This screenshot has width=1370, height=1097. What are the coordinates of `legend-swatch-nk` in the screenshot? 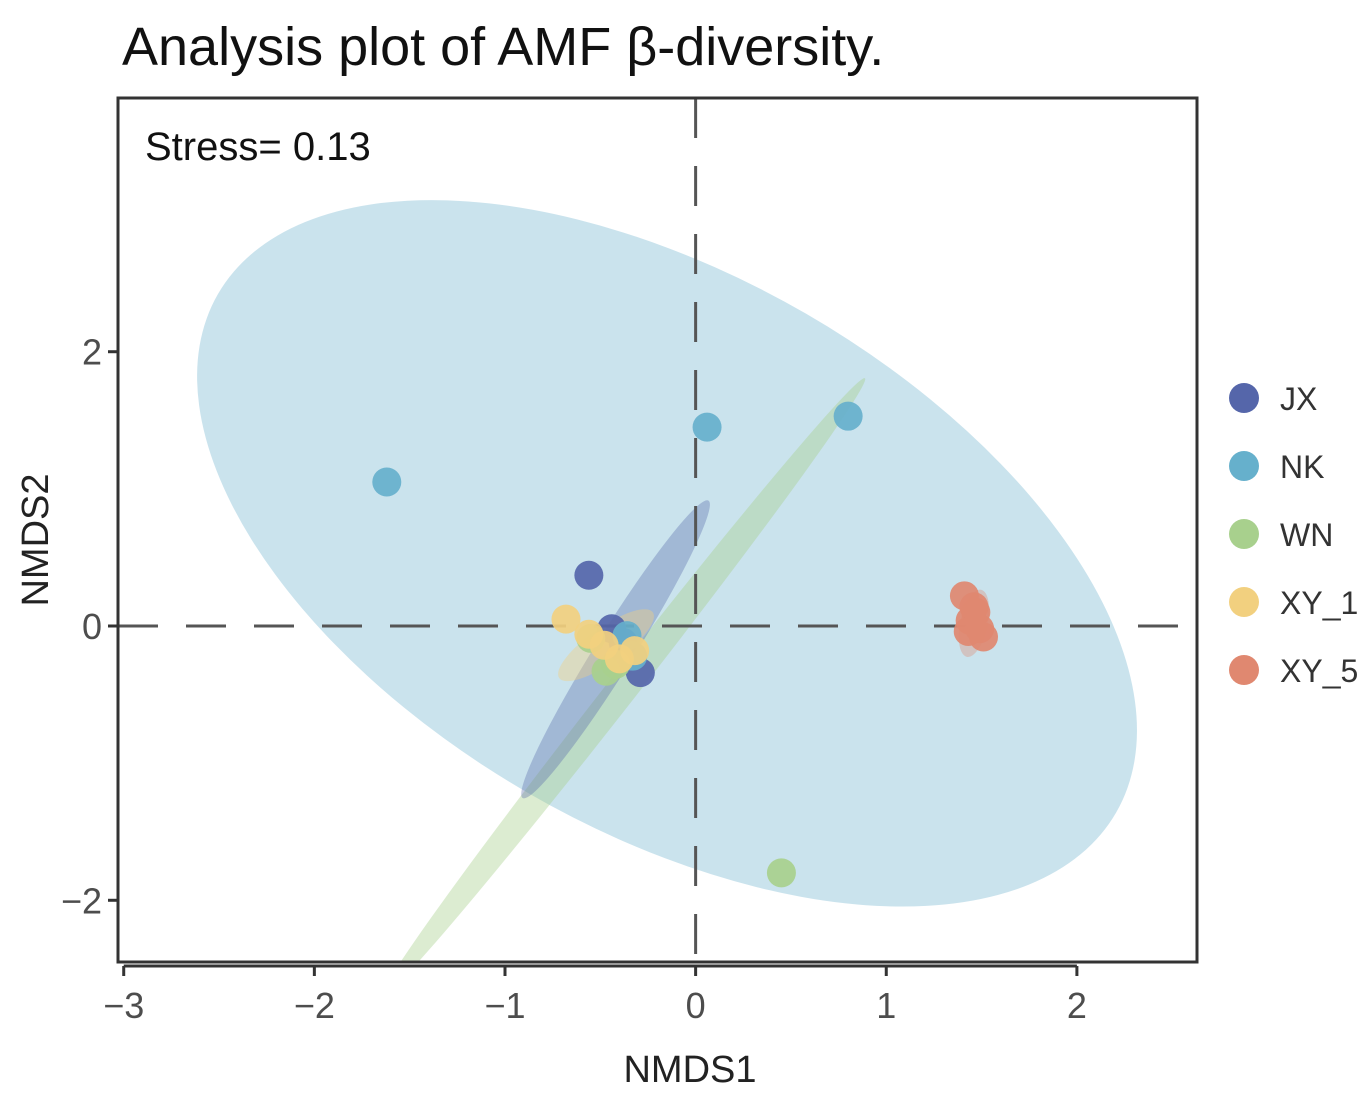 It's located at (1244, 466).